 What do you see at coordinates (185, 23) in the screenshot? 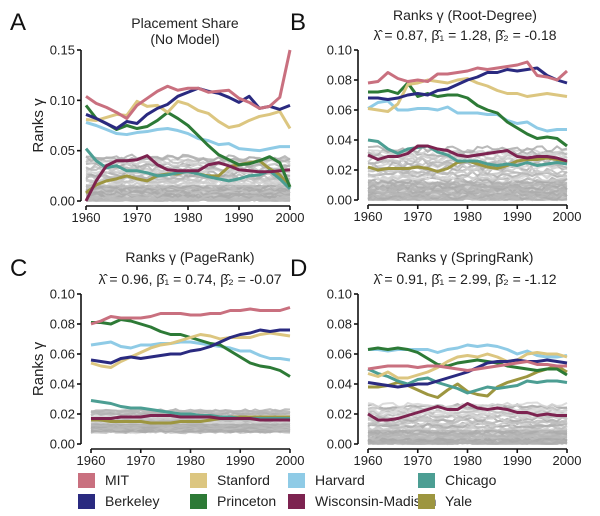
I see `panel-title: Placement Share` at bounding box center [185, 23].